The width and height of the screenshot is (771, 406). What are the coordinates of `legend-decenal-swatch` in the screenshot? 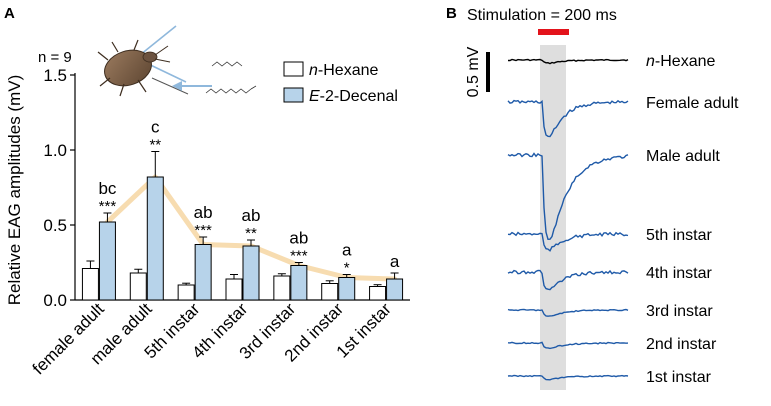 It's located at (293, 95).